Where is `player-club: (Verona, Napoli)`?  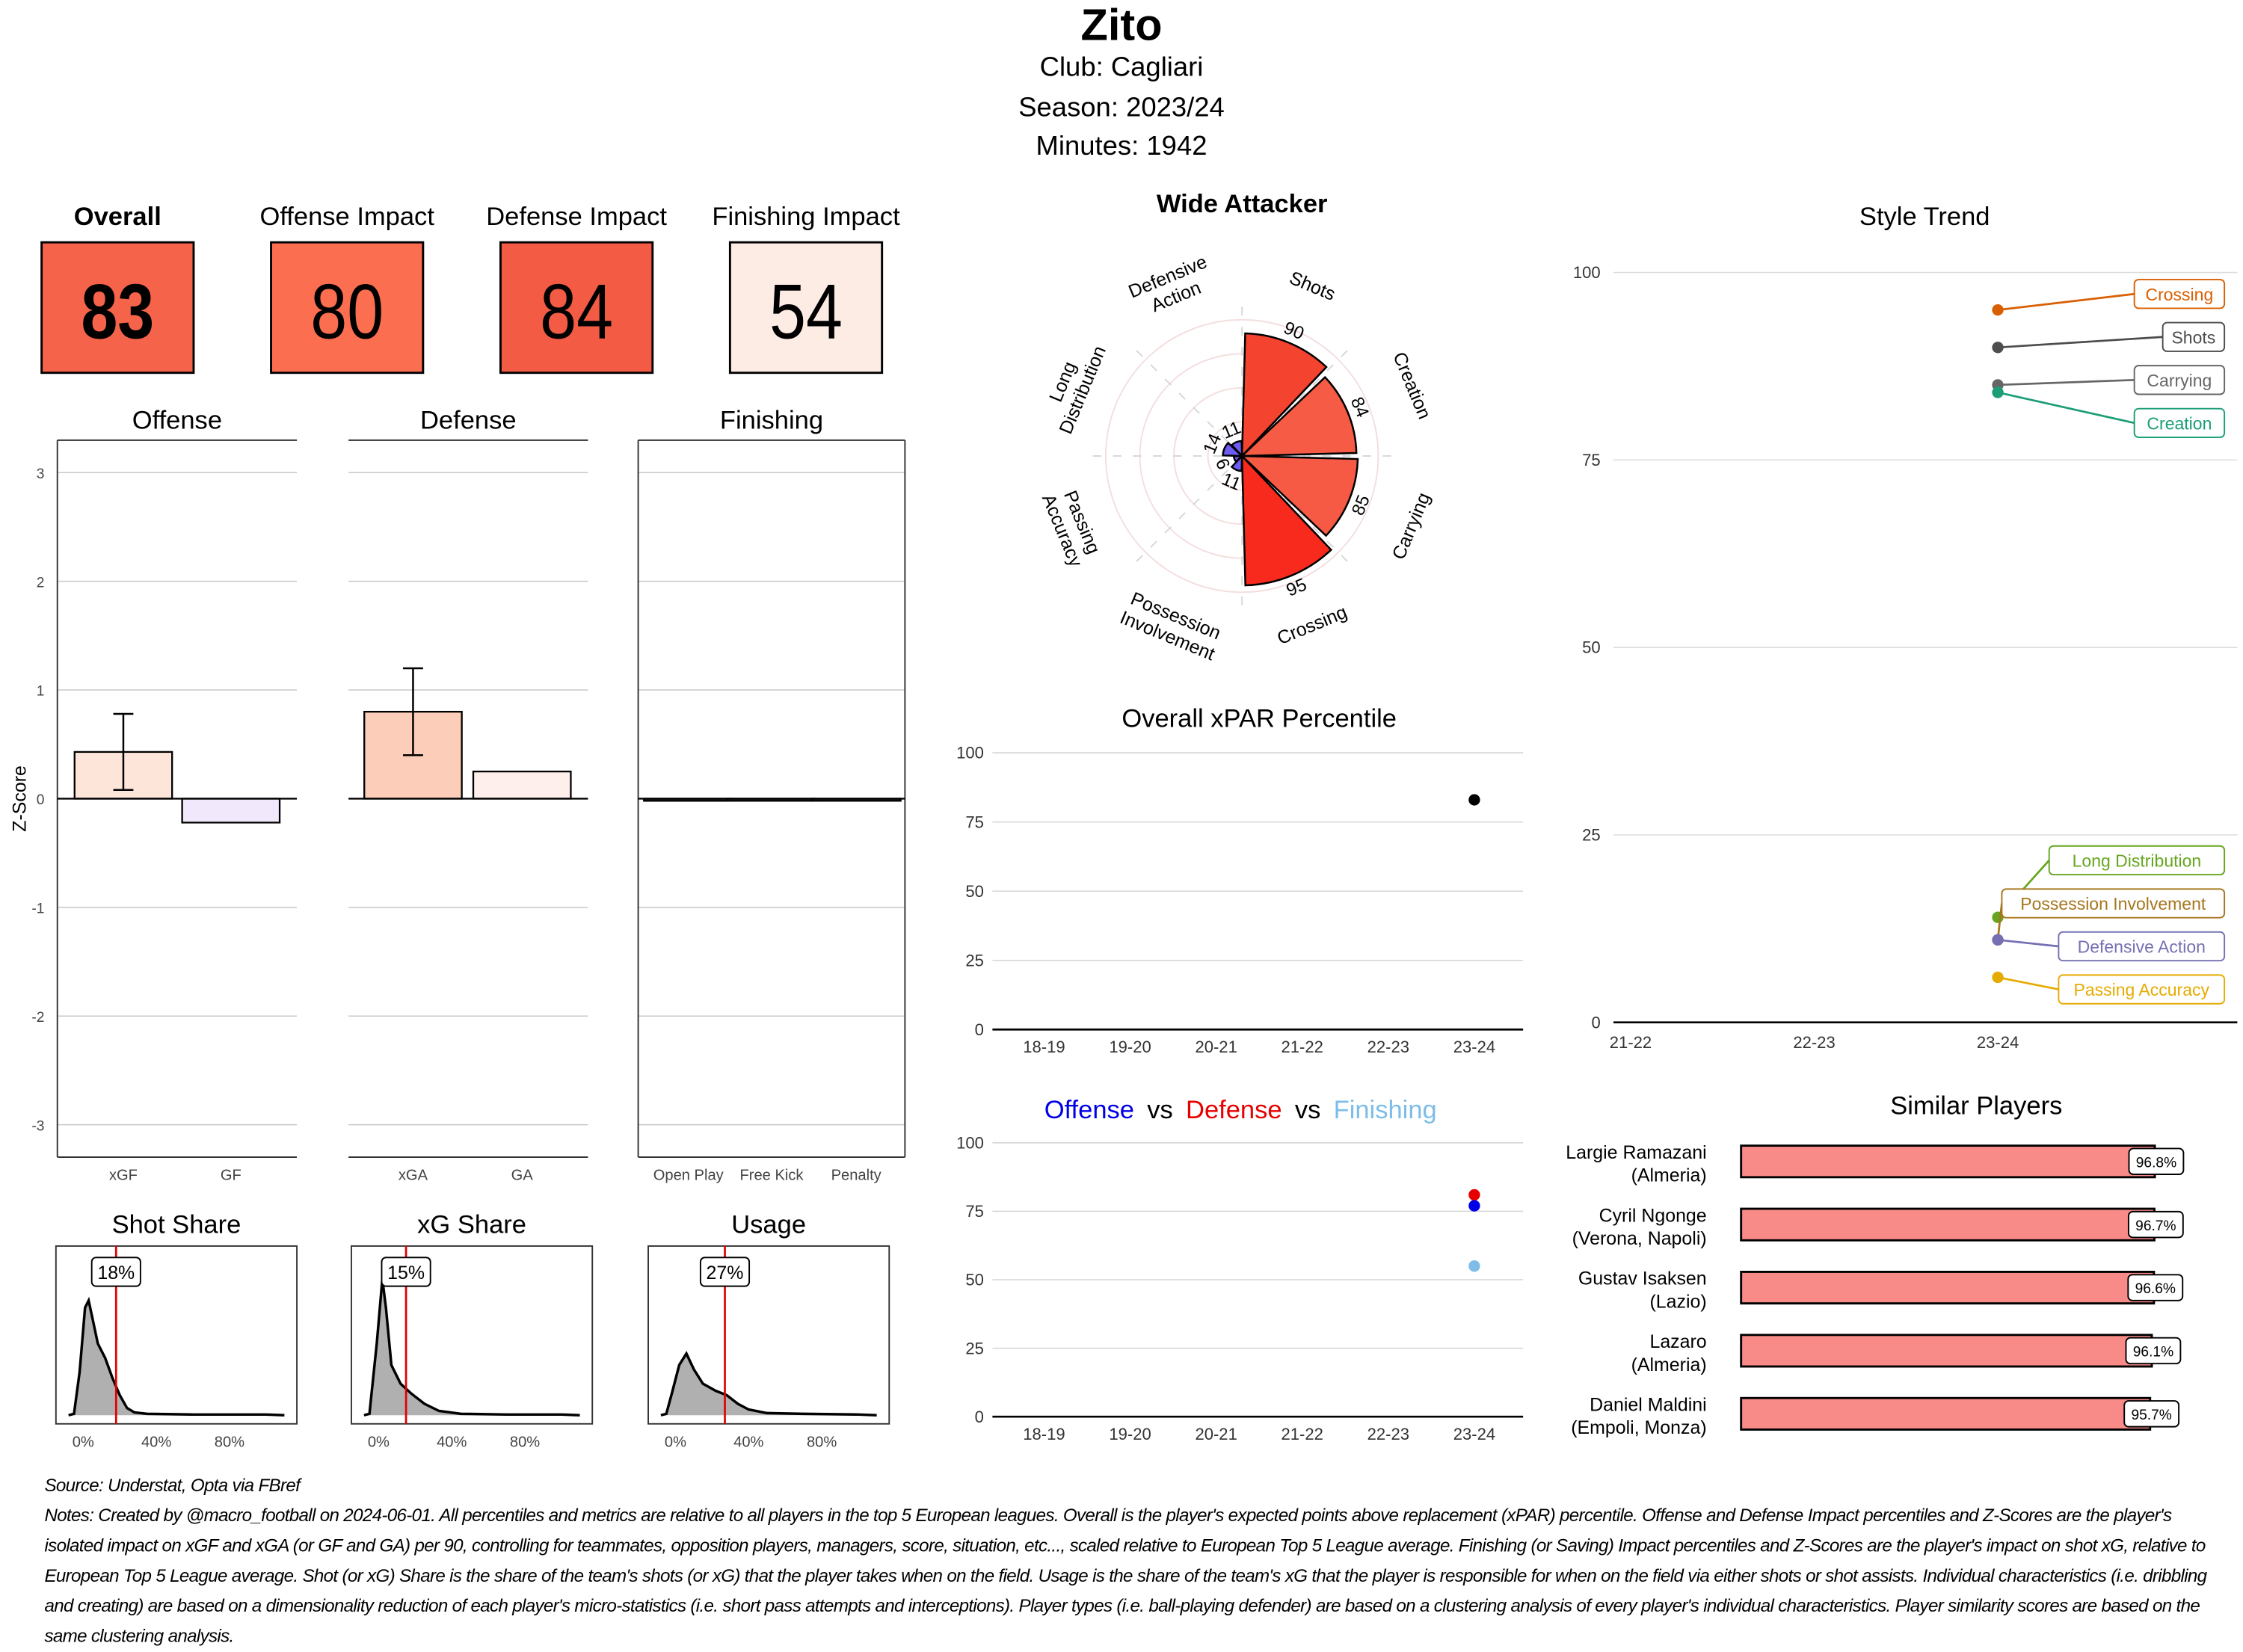 player-club: (Verona, Napoli) is located at coordinates (1639, 1238).